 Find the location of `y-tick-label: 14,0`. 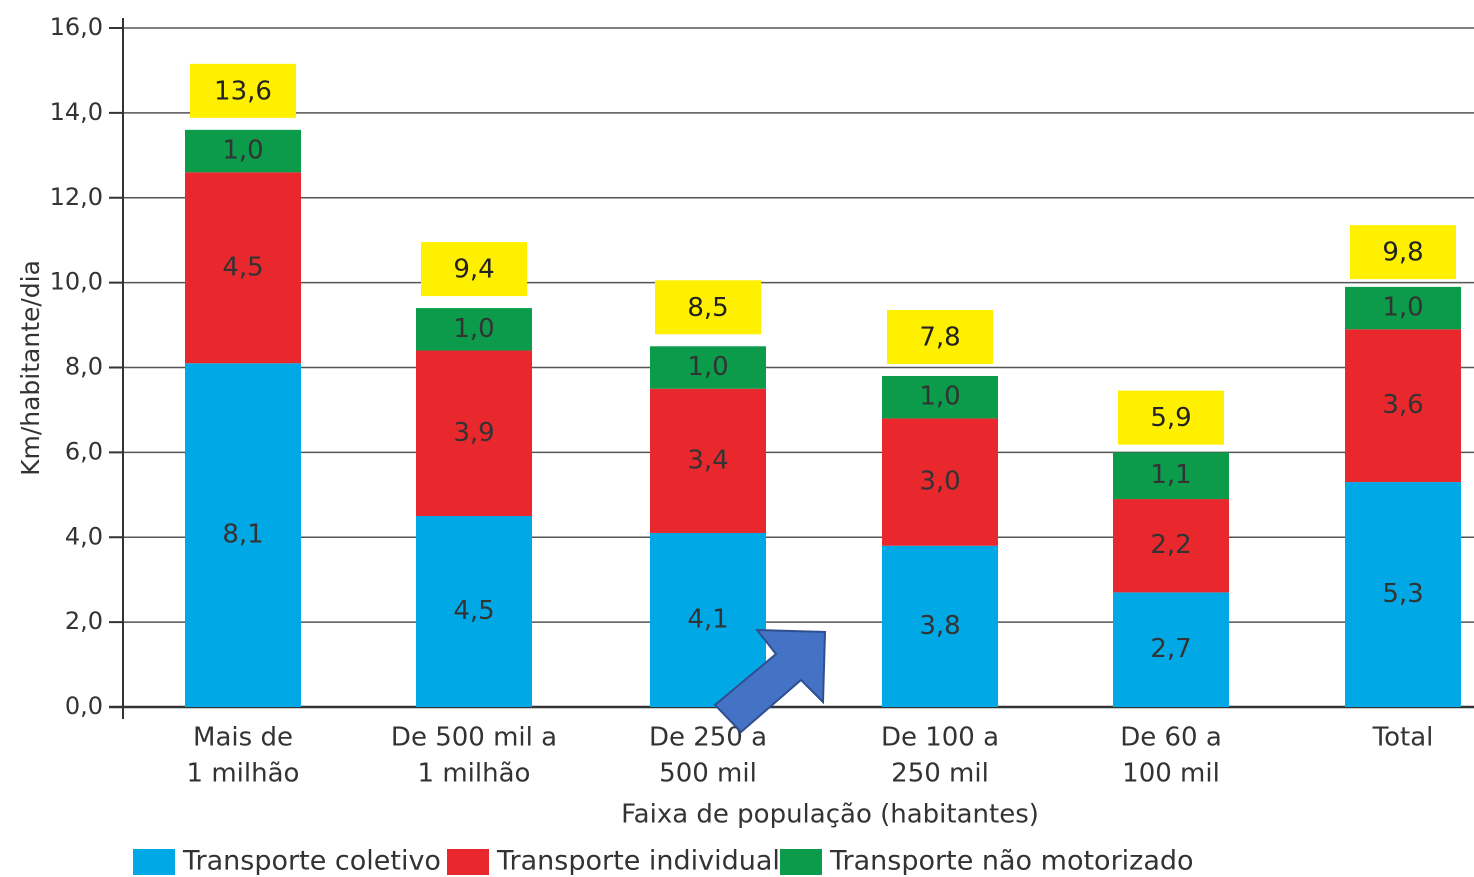

y-tick-label: 14,0 is located at coordinates (76, 112).